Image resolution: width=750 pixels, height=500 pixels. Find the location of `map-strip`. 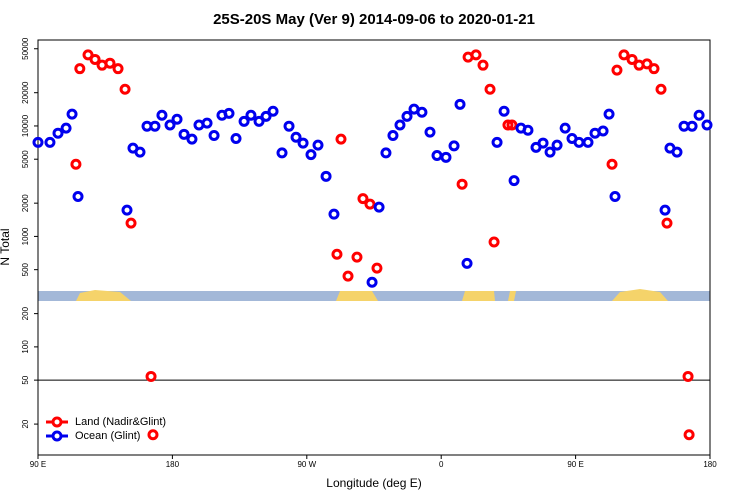

map-strip is located at coordinates (374, 295).